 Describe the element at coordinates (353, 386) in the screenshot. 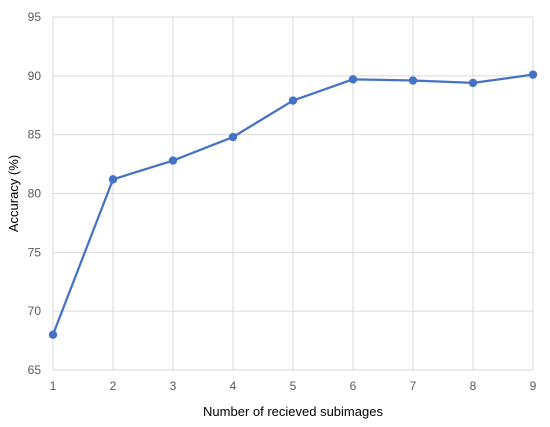

I see `x-tick-label: 6` at that location.